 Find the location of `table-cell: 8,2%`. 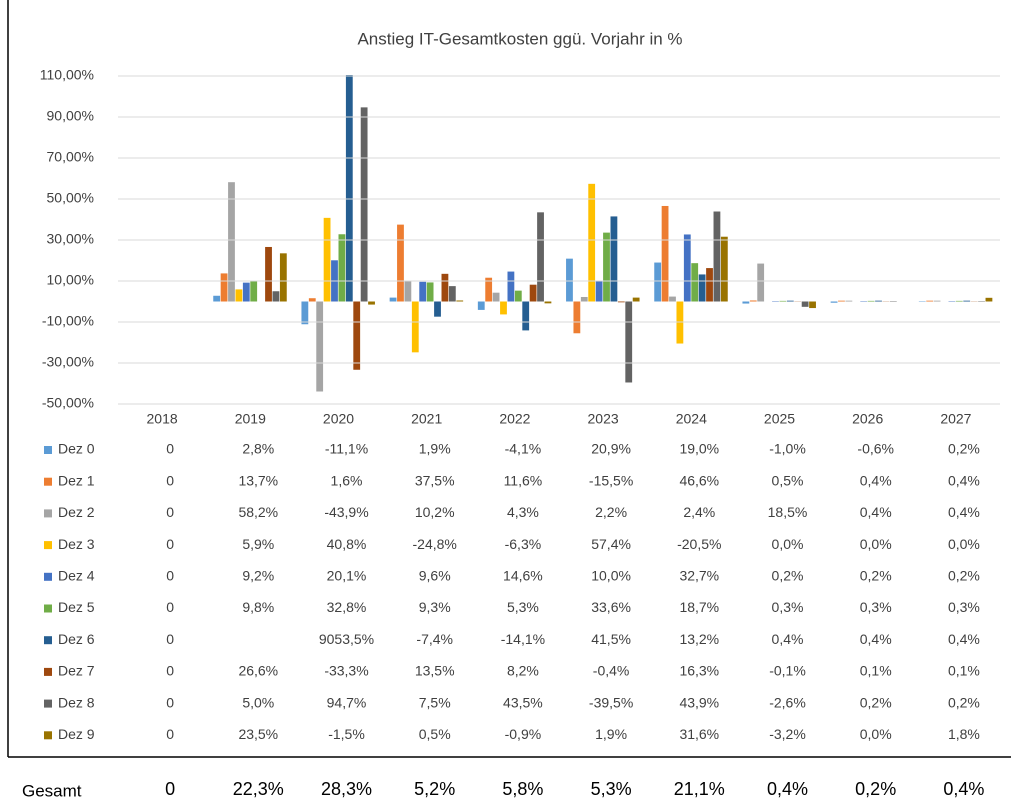

table-cell: 8,2% is located at coordinates (523, 671).